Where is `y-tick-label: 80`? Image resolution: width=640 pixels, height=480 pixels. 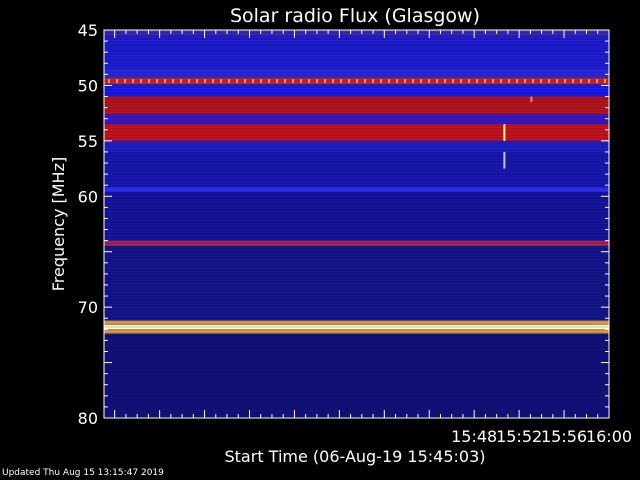 y-tick-label: 80 is located at coordinates (88, 418).